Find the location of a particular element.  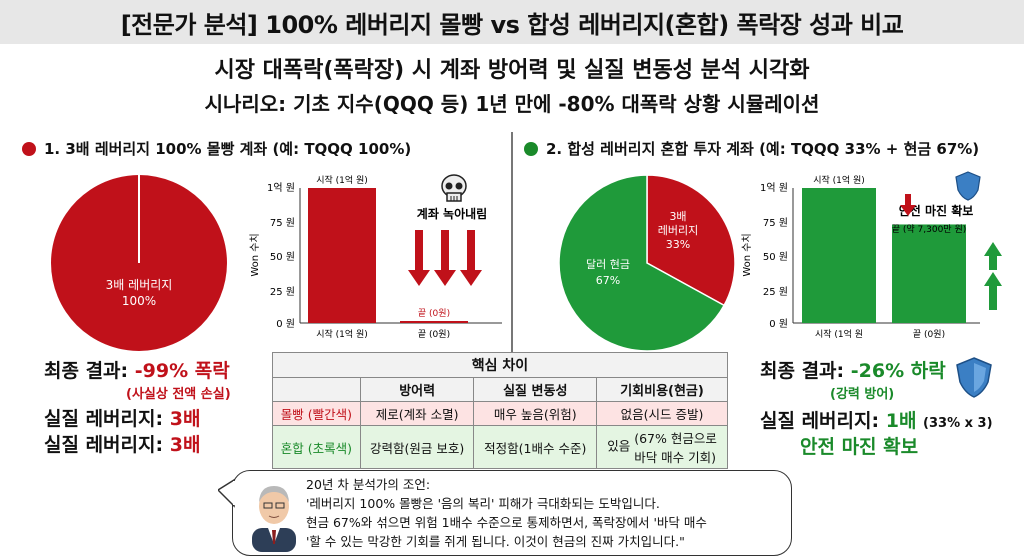

left-result-note: (사실상 전액 손실) is located at coordinates (178, 394).